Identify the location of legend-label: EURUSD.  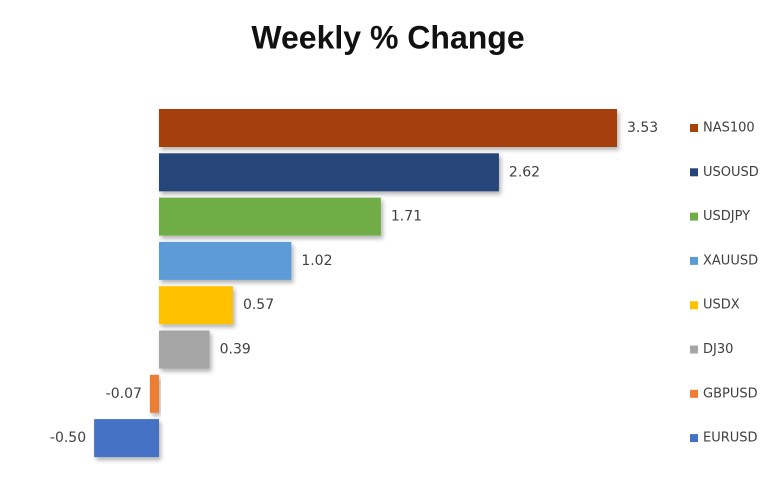
(730, 438).